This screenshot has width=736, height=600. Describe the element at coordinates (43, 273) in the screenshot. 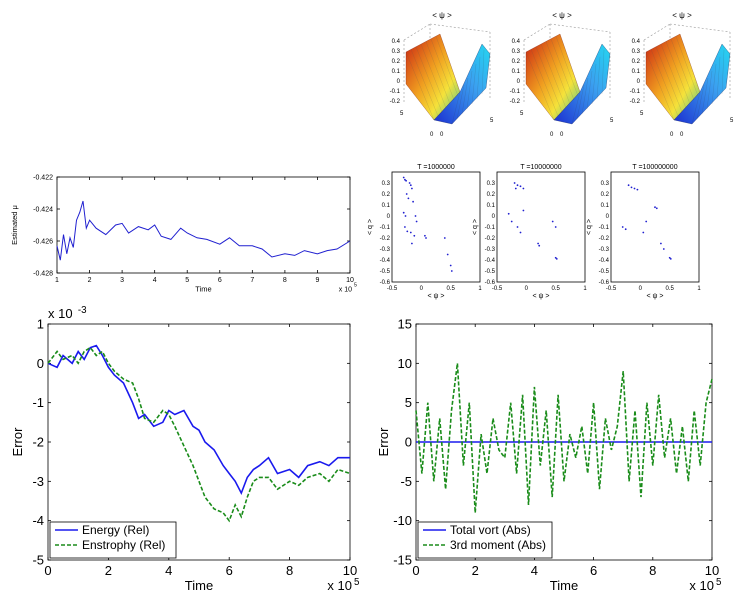

I see `y-tick-label: -0.428` at that location.